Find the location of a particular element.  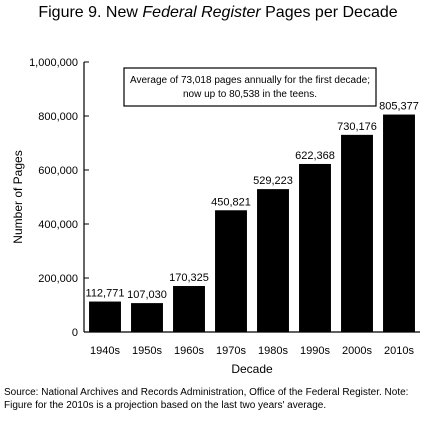

x-axis-title: Decade is located at coordinates (252, 369).